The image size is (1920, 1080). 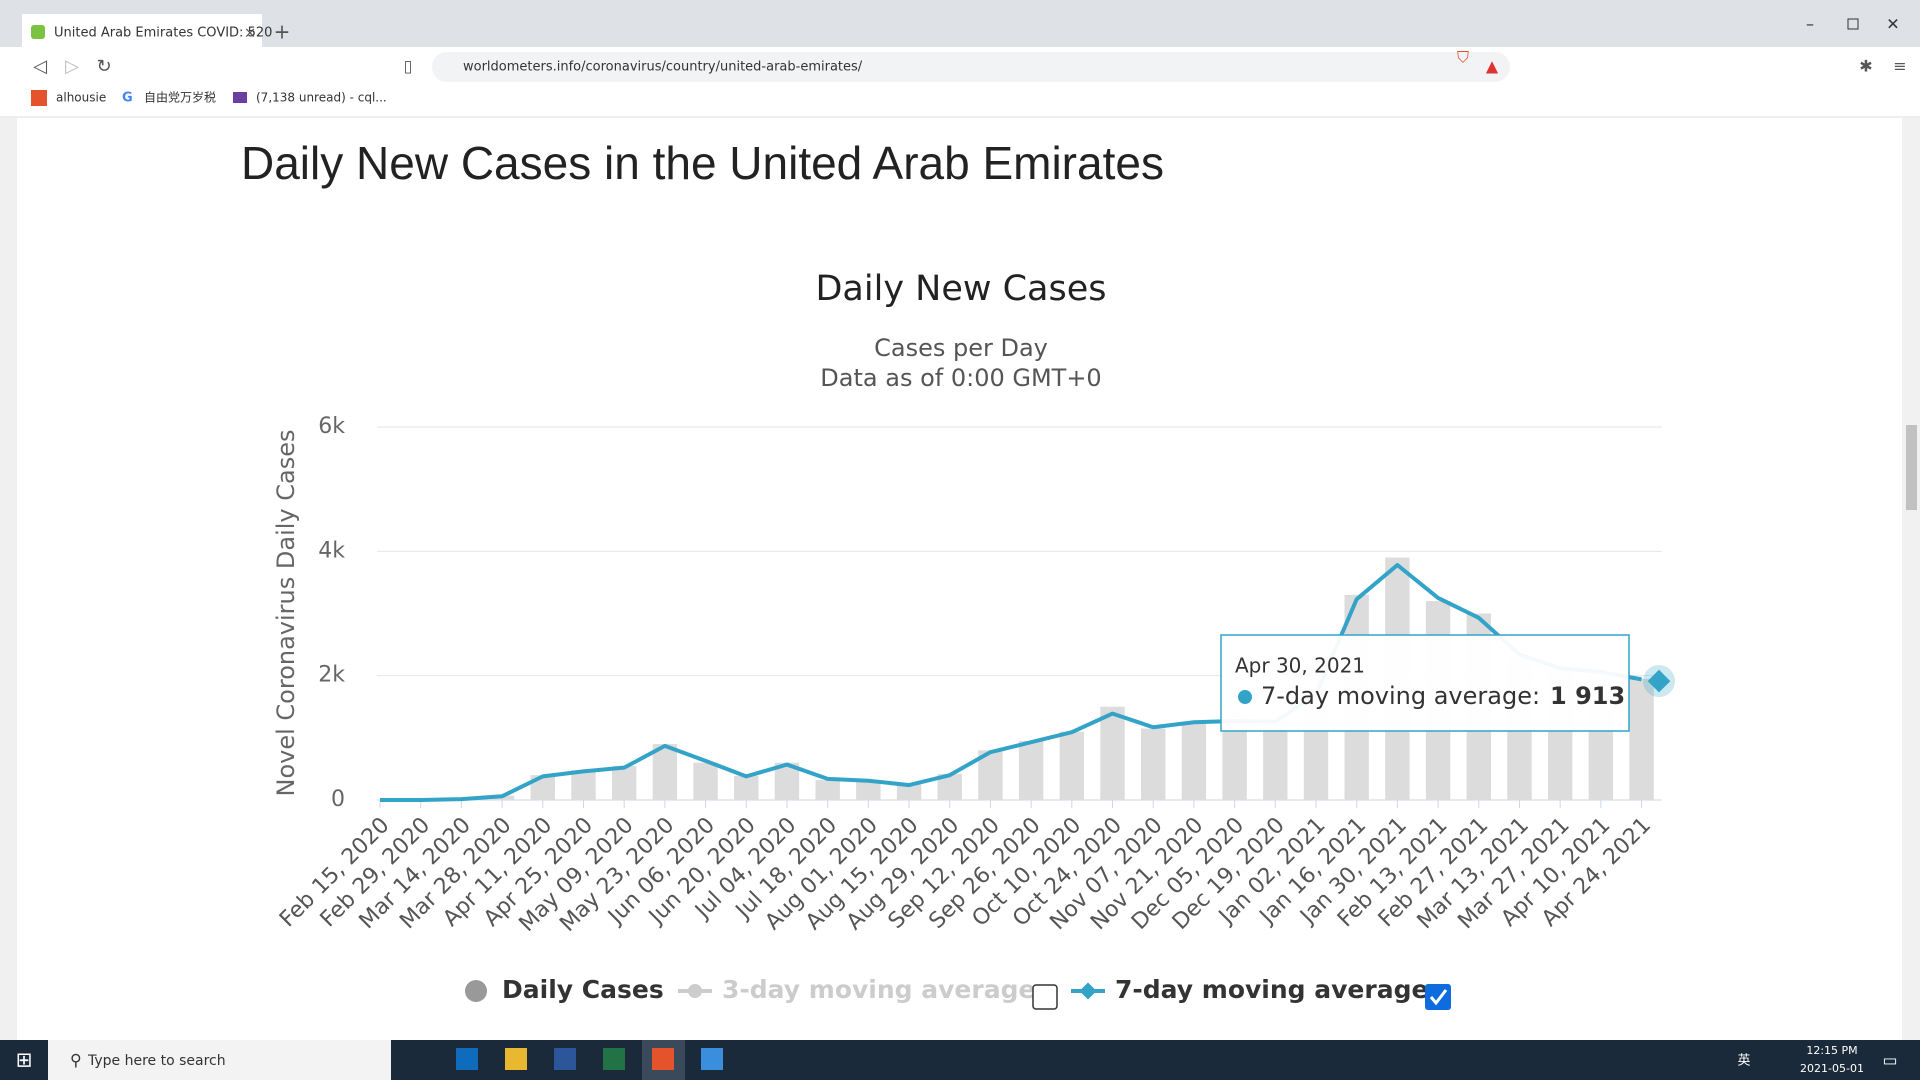 What do you see at coordinates (1911, 579) in the screenshot?
I see `scrollbar` at bounding box center [1911, 579].